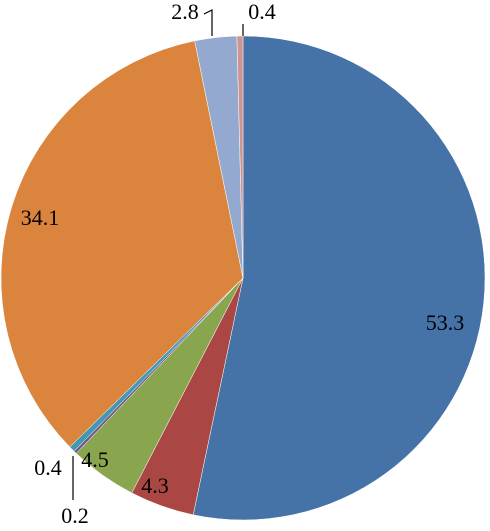 The width and height of the screenshot is (490, 531). What do you see at coordinates (95, 459) in the screenshot?
I see `data-label: 4.5` at bounding box center [95, 459].